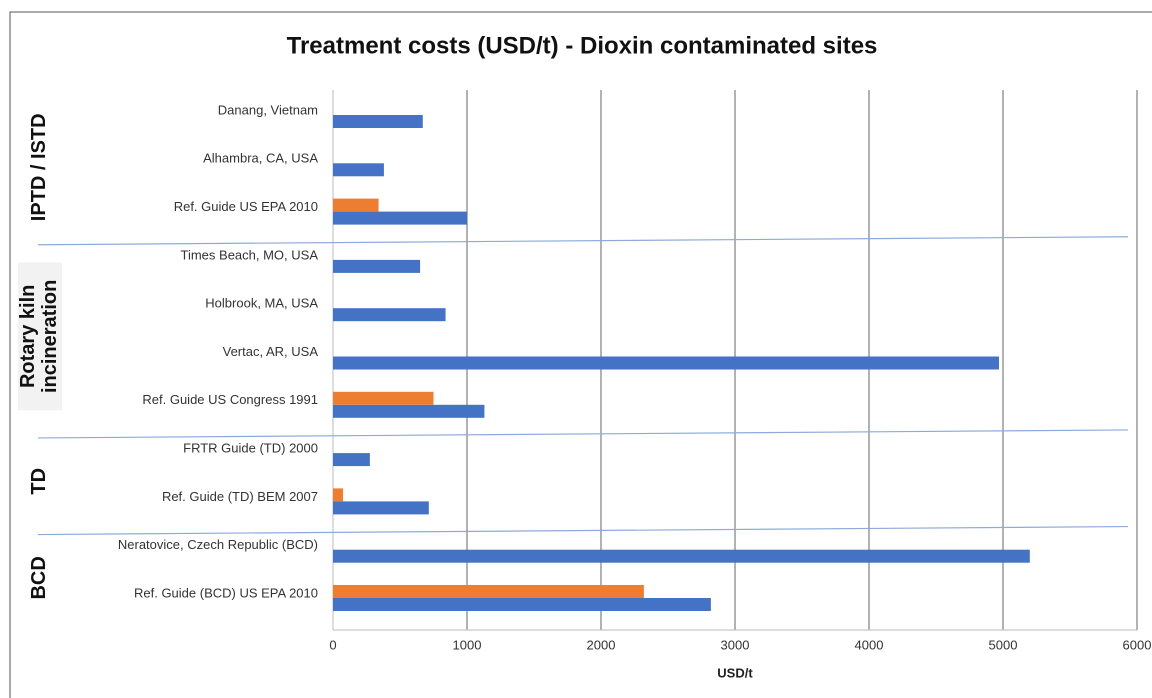 The width and height of the screenshot is (1152, 698). What do you see at coordinates (735, 644) in the screenshot?
I see `x-tick-label: 3000` at bounding box center [735, 644].